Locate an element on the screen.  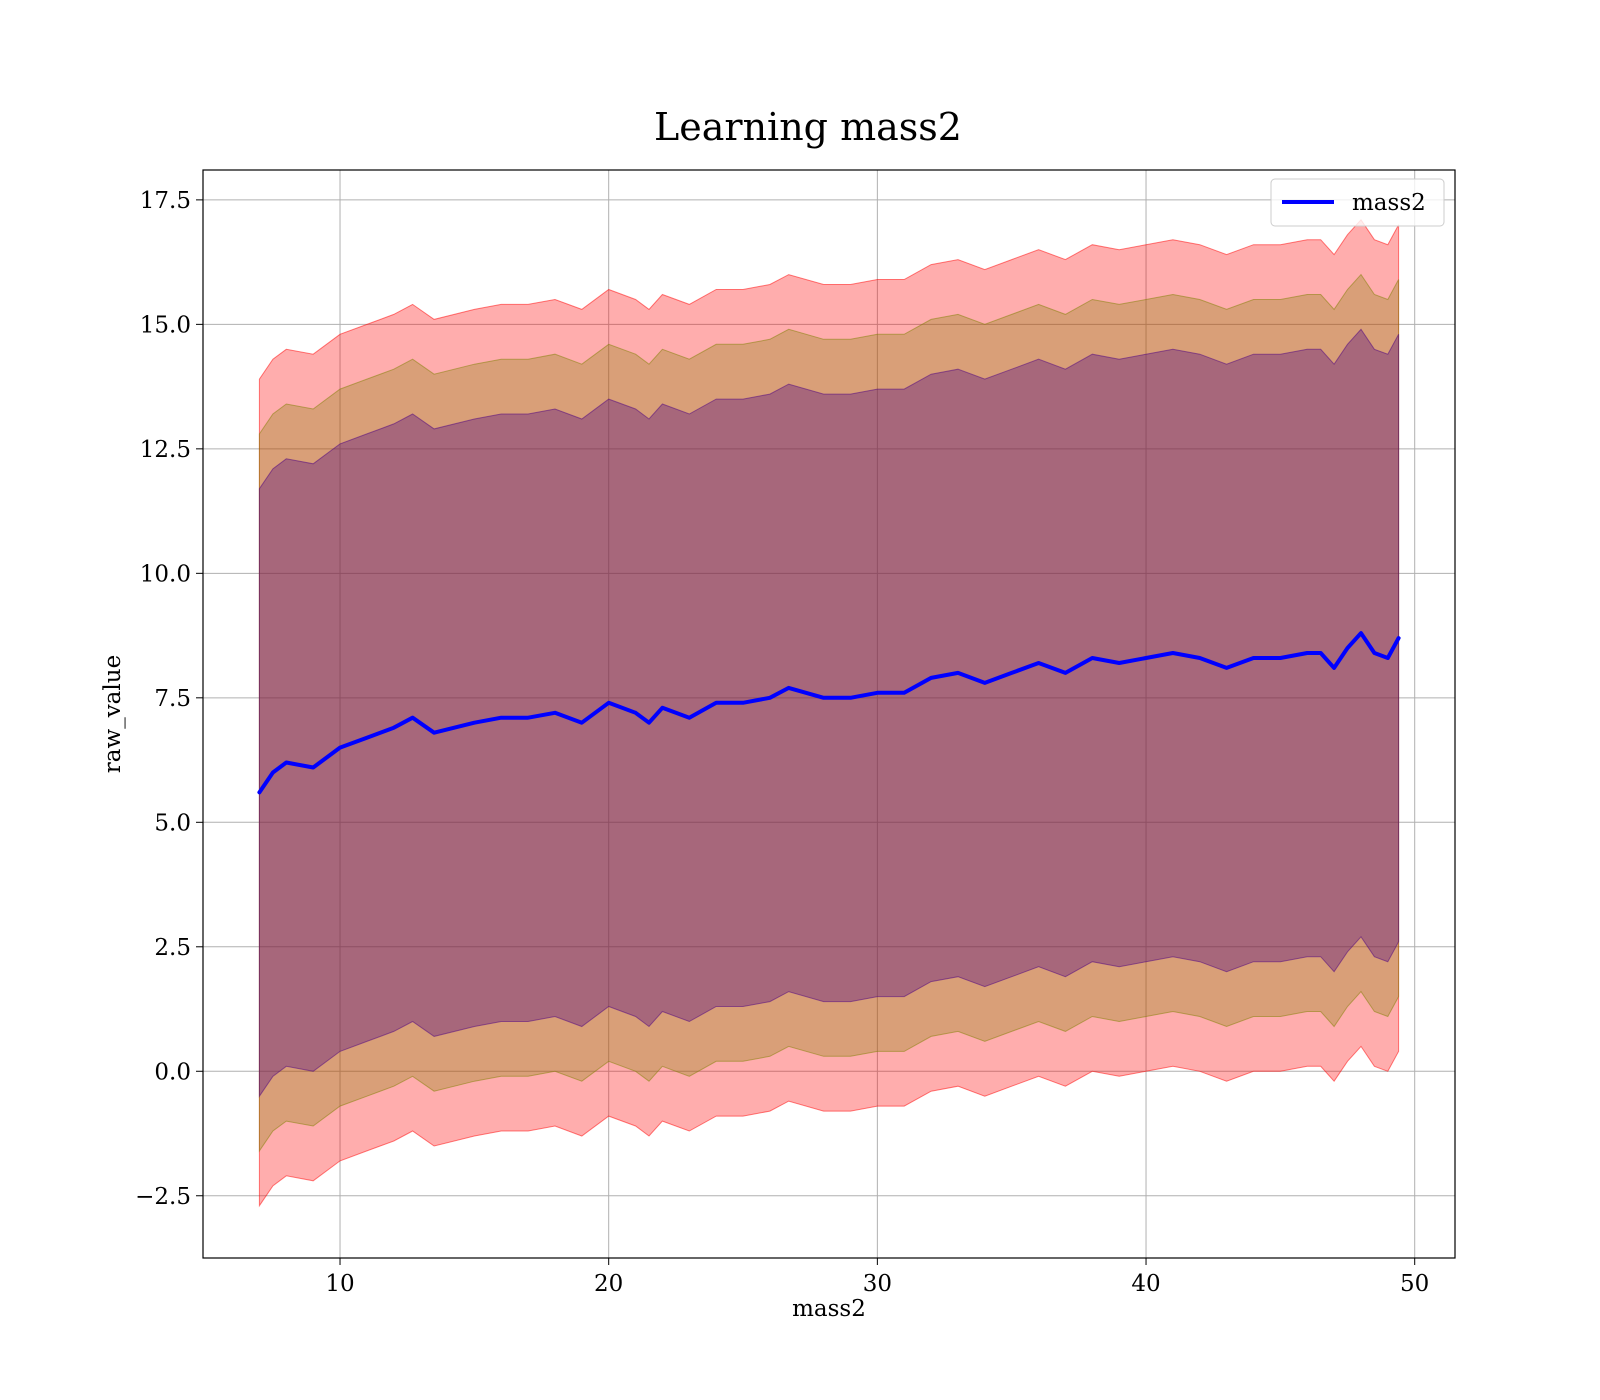
x-axis-ticks: 10 20 30 40 50 is located at coordinates (877, 1277).